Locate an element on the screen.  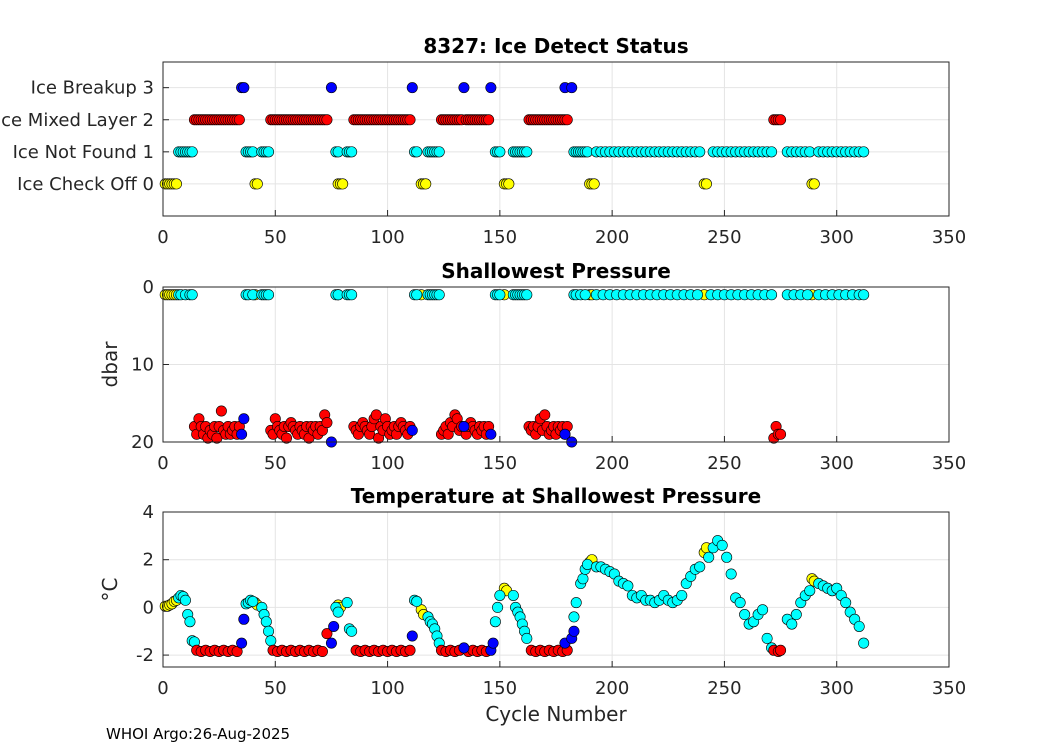
x-tick-label: 200 is located at coordinates (612, 463).